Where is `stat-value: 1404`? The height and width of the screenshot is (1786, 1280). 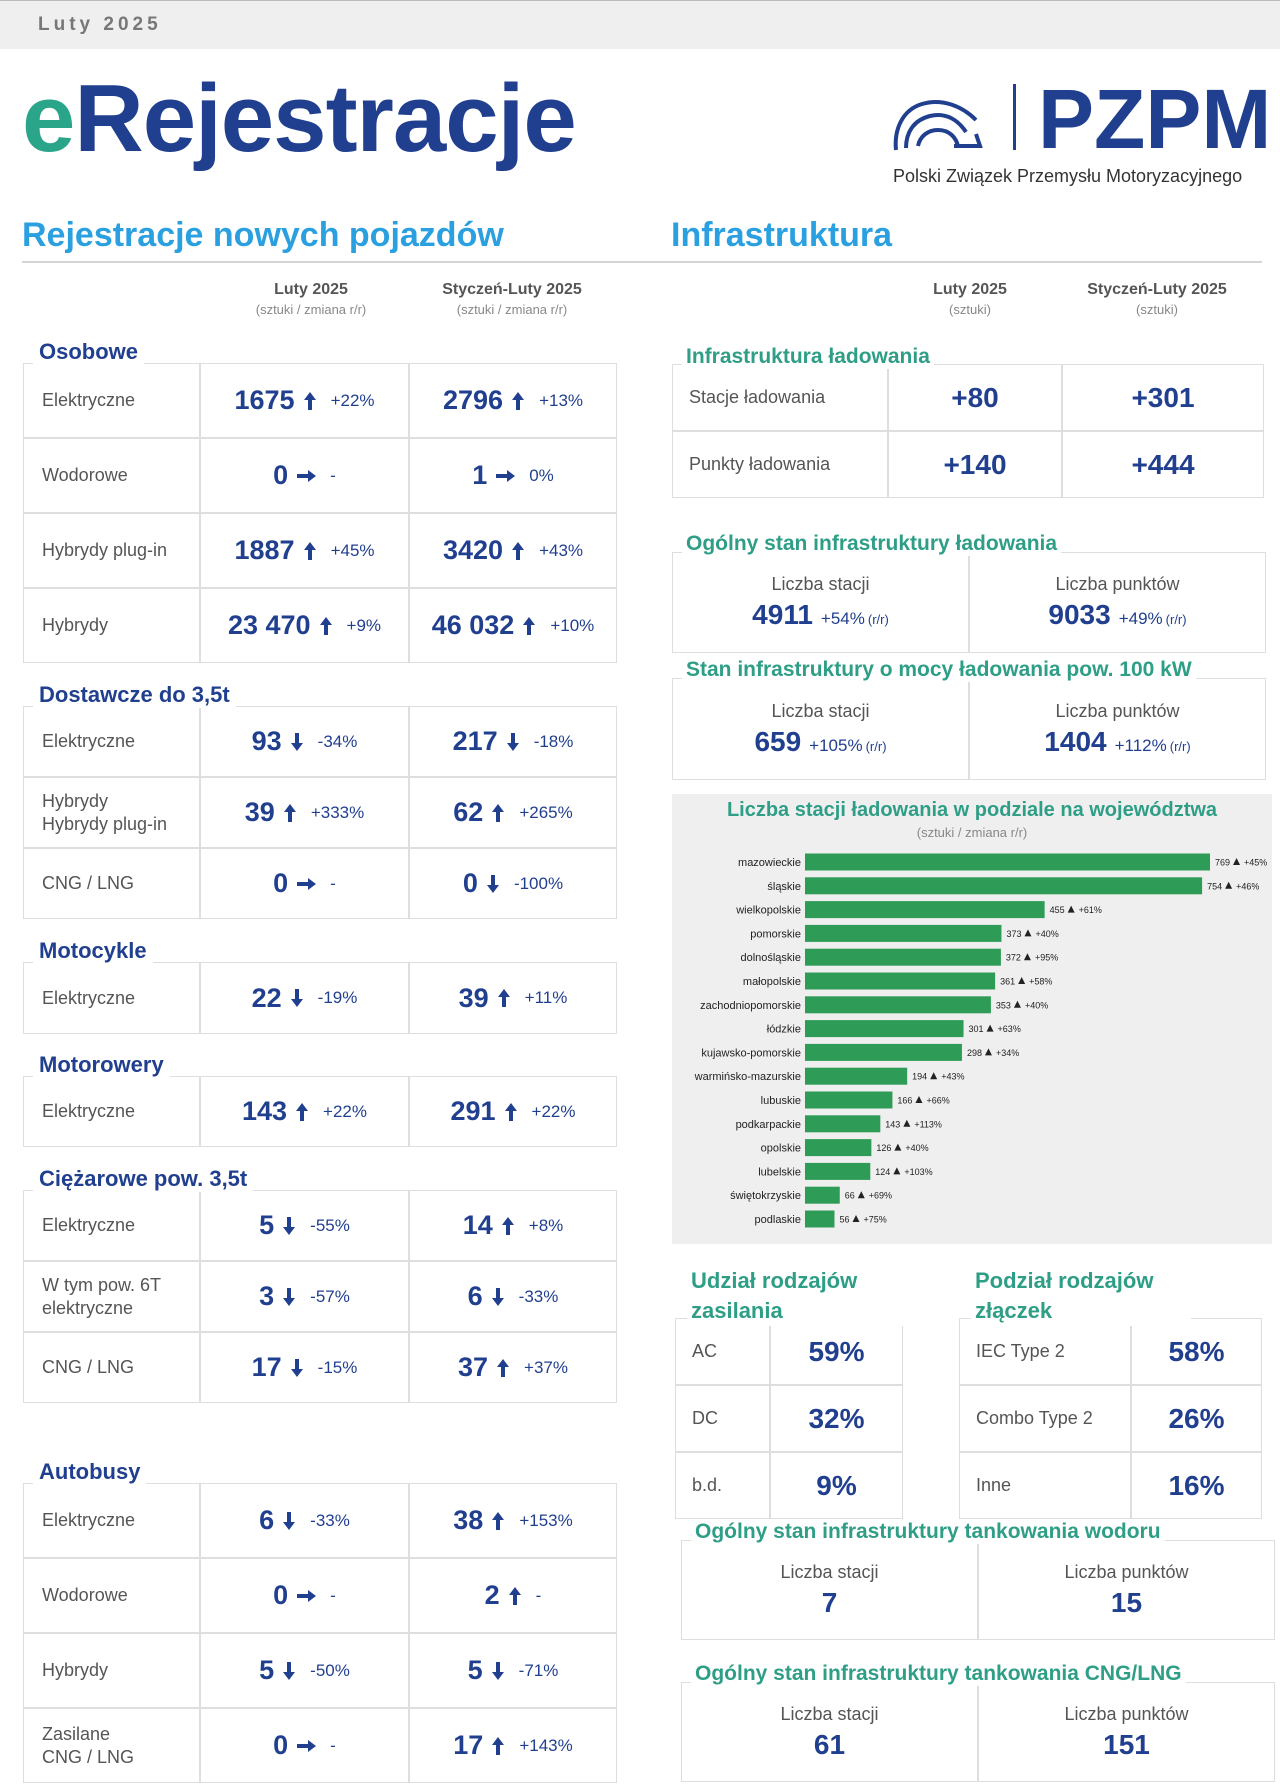 stat-value: 1404 is located at coordinates (1075, 741).